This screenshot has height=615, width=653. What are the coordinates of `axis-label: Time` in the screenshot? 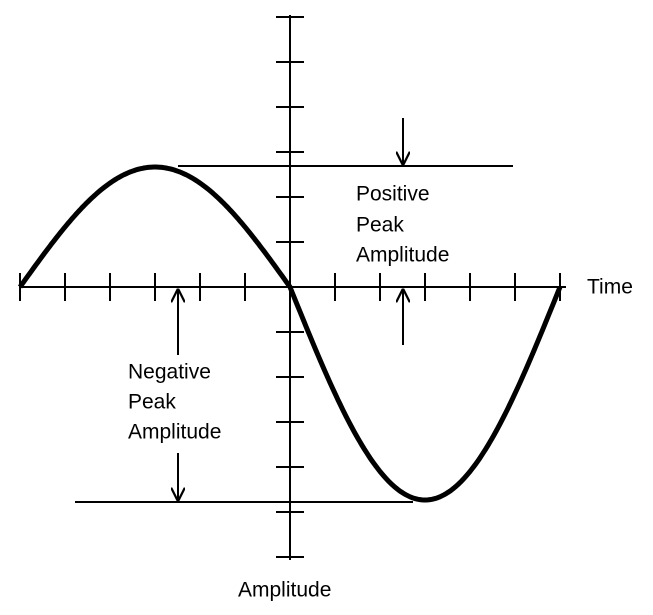 It's located at (610, 287).